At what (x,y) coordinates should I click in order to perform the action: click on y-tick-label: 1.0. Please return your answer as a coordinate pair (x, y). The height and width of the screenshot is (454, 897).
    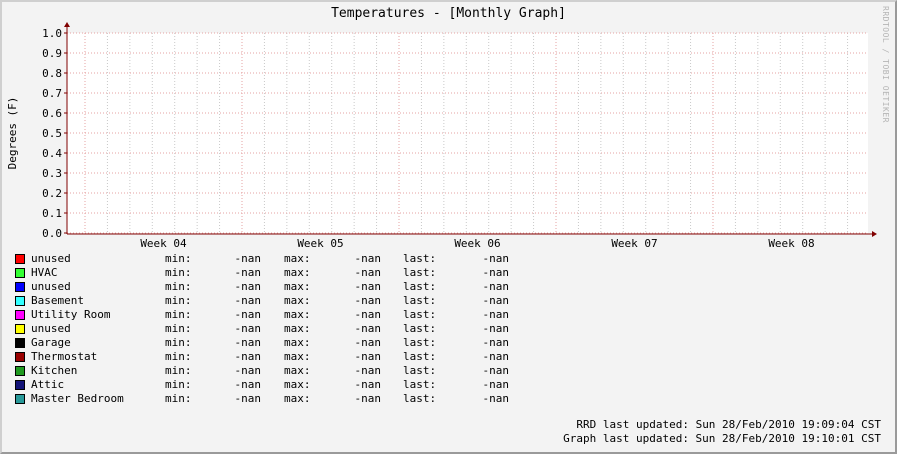
    Looking at the image, I should click on (52, 33).